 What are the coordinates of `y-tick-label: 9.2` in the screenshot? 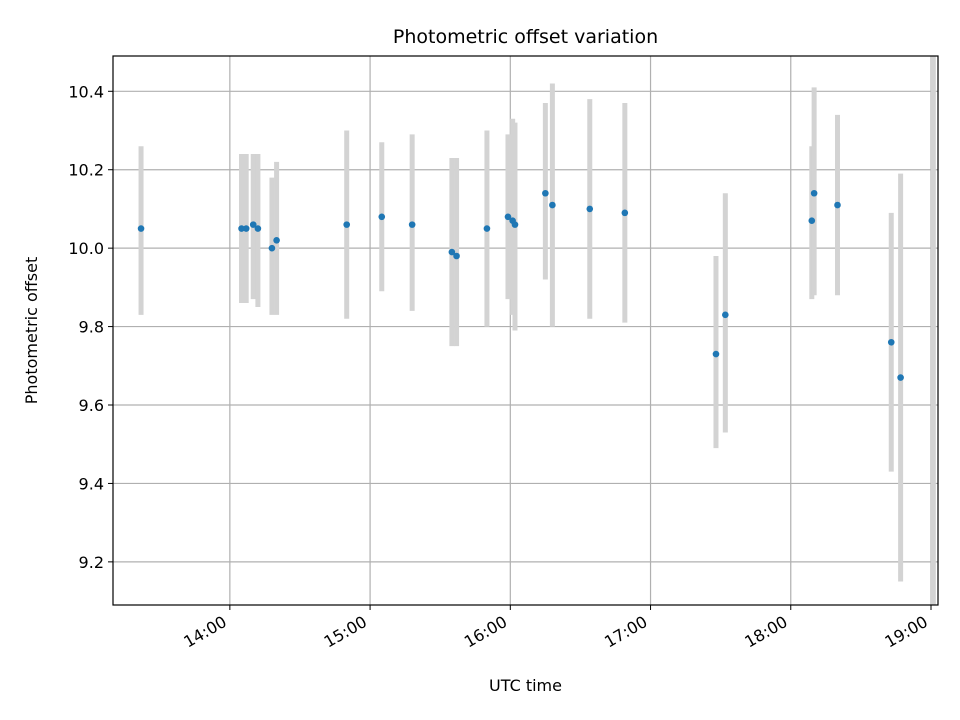 It's located at (91, 562).